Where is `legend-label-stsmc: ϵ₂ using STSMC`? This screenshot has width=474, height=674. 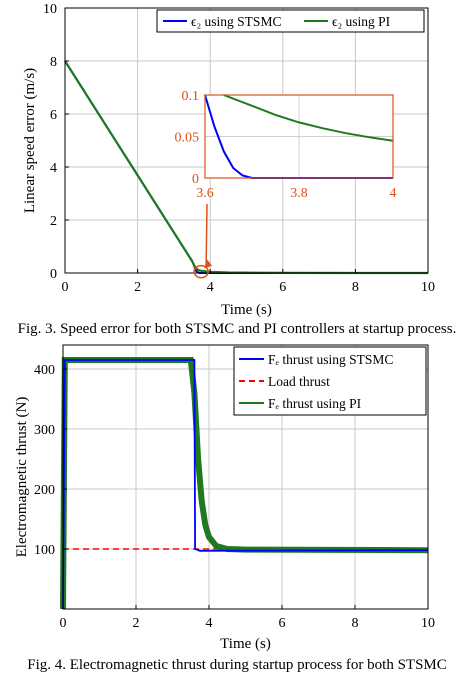
legend-label-stsmc: ϵ₂ using STSMC is located at coordinates (236, 21).